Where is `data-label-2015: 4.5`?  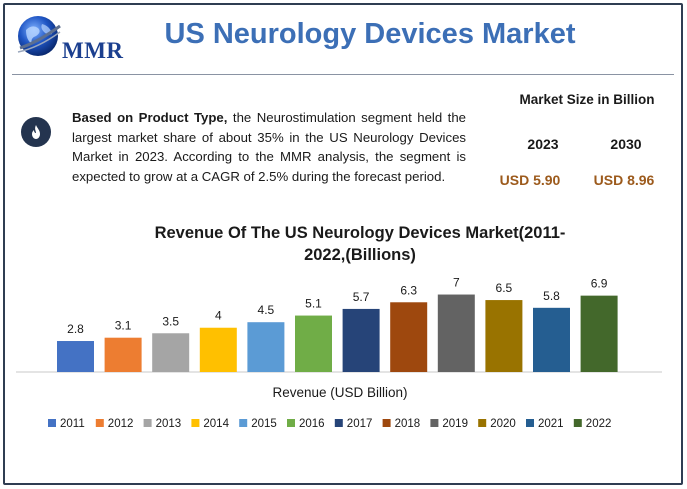 data-label-2015: 4.5 is located at coordinates (266, 310).